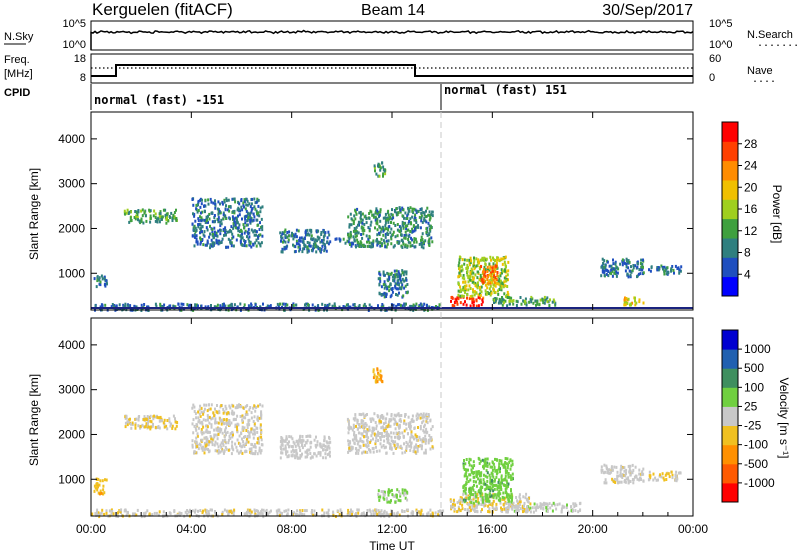 This screenshot has height=554, width=800. Describe the element at coordinates (71, 390) in the screenshot. I see `velocity-ytick-label: 3000` at that location.